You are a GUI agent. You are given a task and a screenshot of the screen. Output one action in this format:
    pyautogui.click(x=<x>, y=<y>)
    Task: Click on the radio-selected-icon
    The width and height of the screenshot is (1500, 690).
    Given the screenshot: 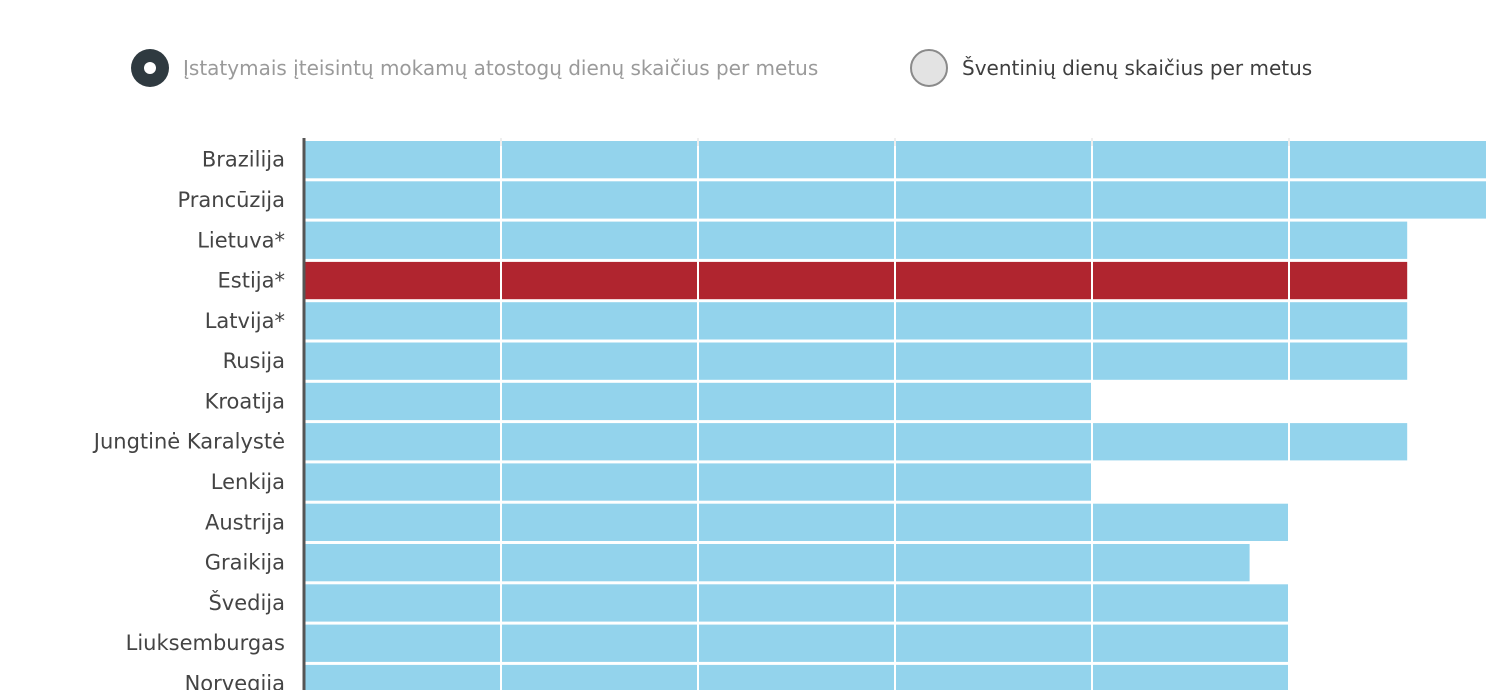 What is the action you would take?
    pyautogui.click(x=150, y=68)
    